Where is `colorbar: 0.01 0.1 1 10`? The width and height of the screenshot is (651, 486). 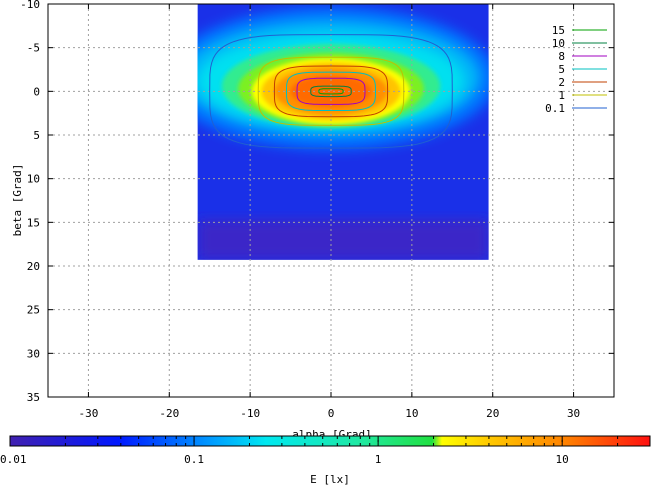
colorbar: 0.01 0.1 1 10 is located at coordinates (325, 450).